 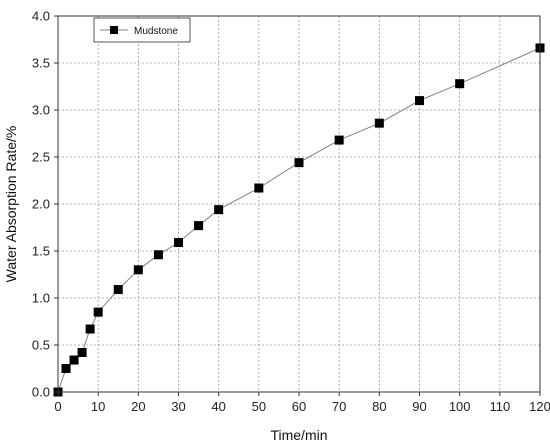 What do you see at coordinates (41, 63) in the screenshot?
I see `y-tick-label: 3.5` at bounding box center [41, 63].